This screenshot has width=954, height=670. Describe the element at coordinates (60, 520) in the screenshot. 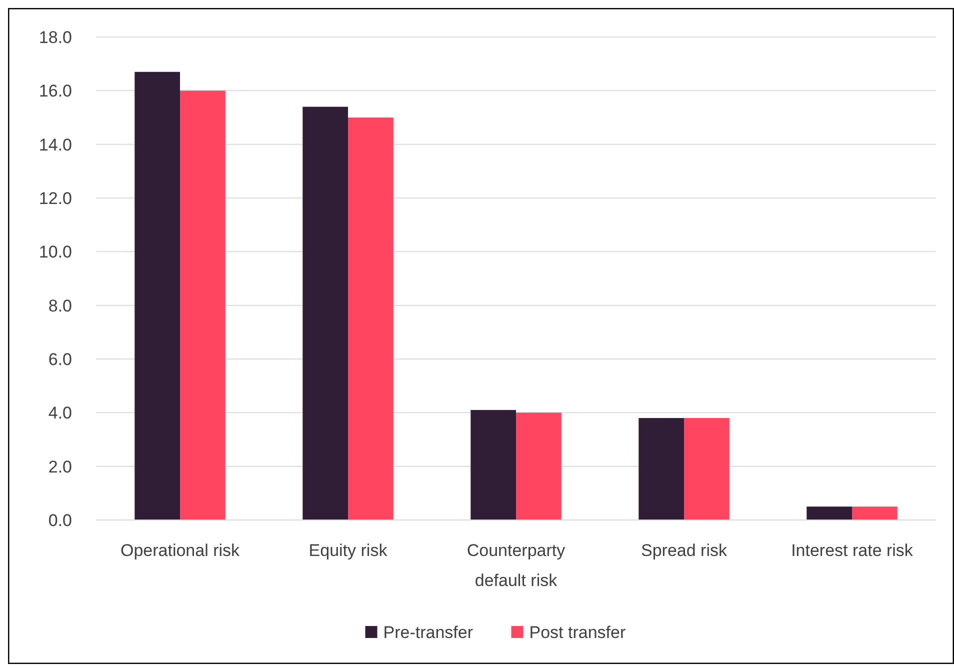

I see `y-tick-label: 0.0` at that location.